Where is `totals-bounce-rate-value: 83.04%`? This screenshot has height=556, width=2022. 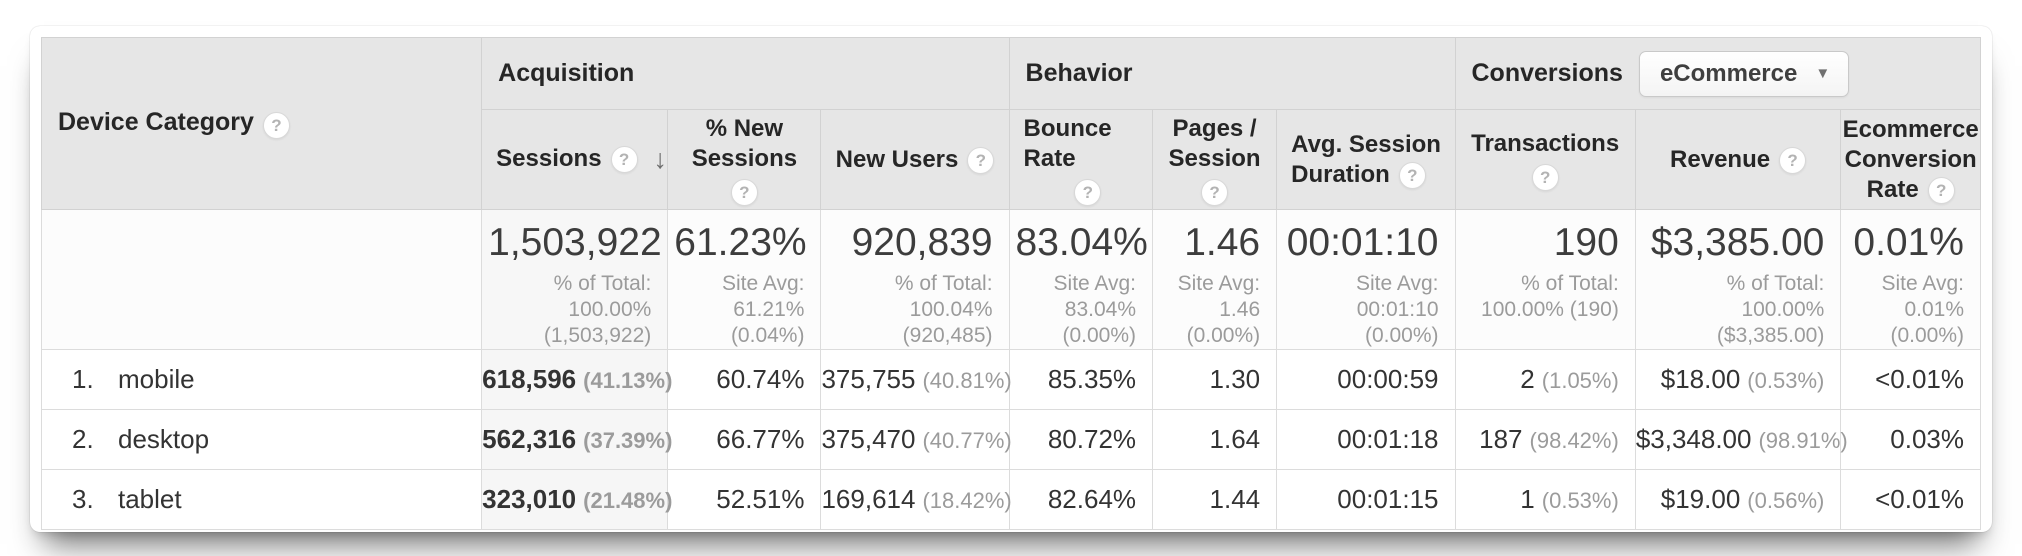
totals-bounce-rate-value: 83.04% is located at coordinates (1081, 242).